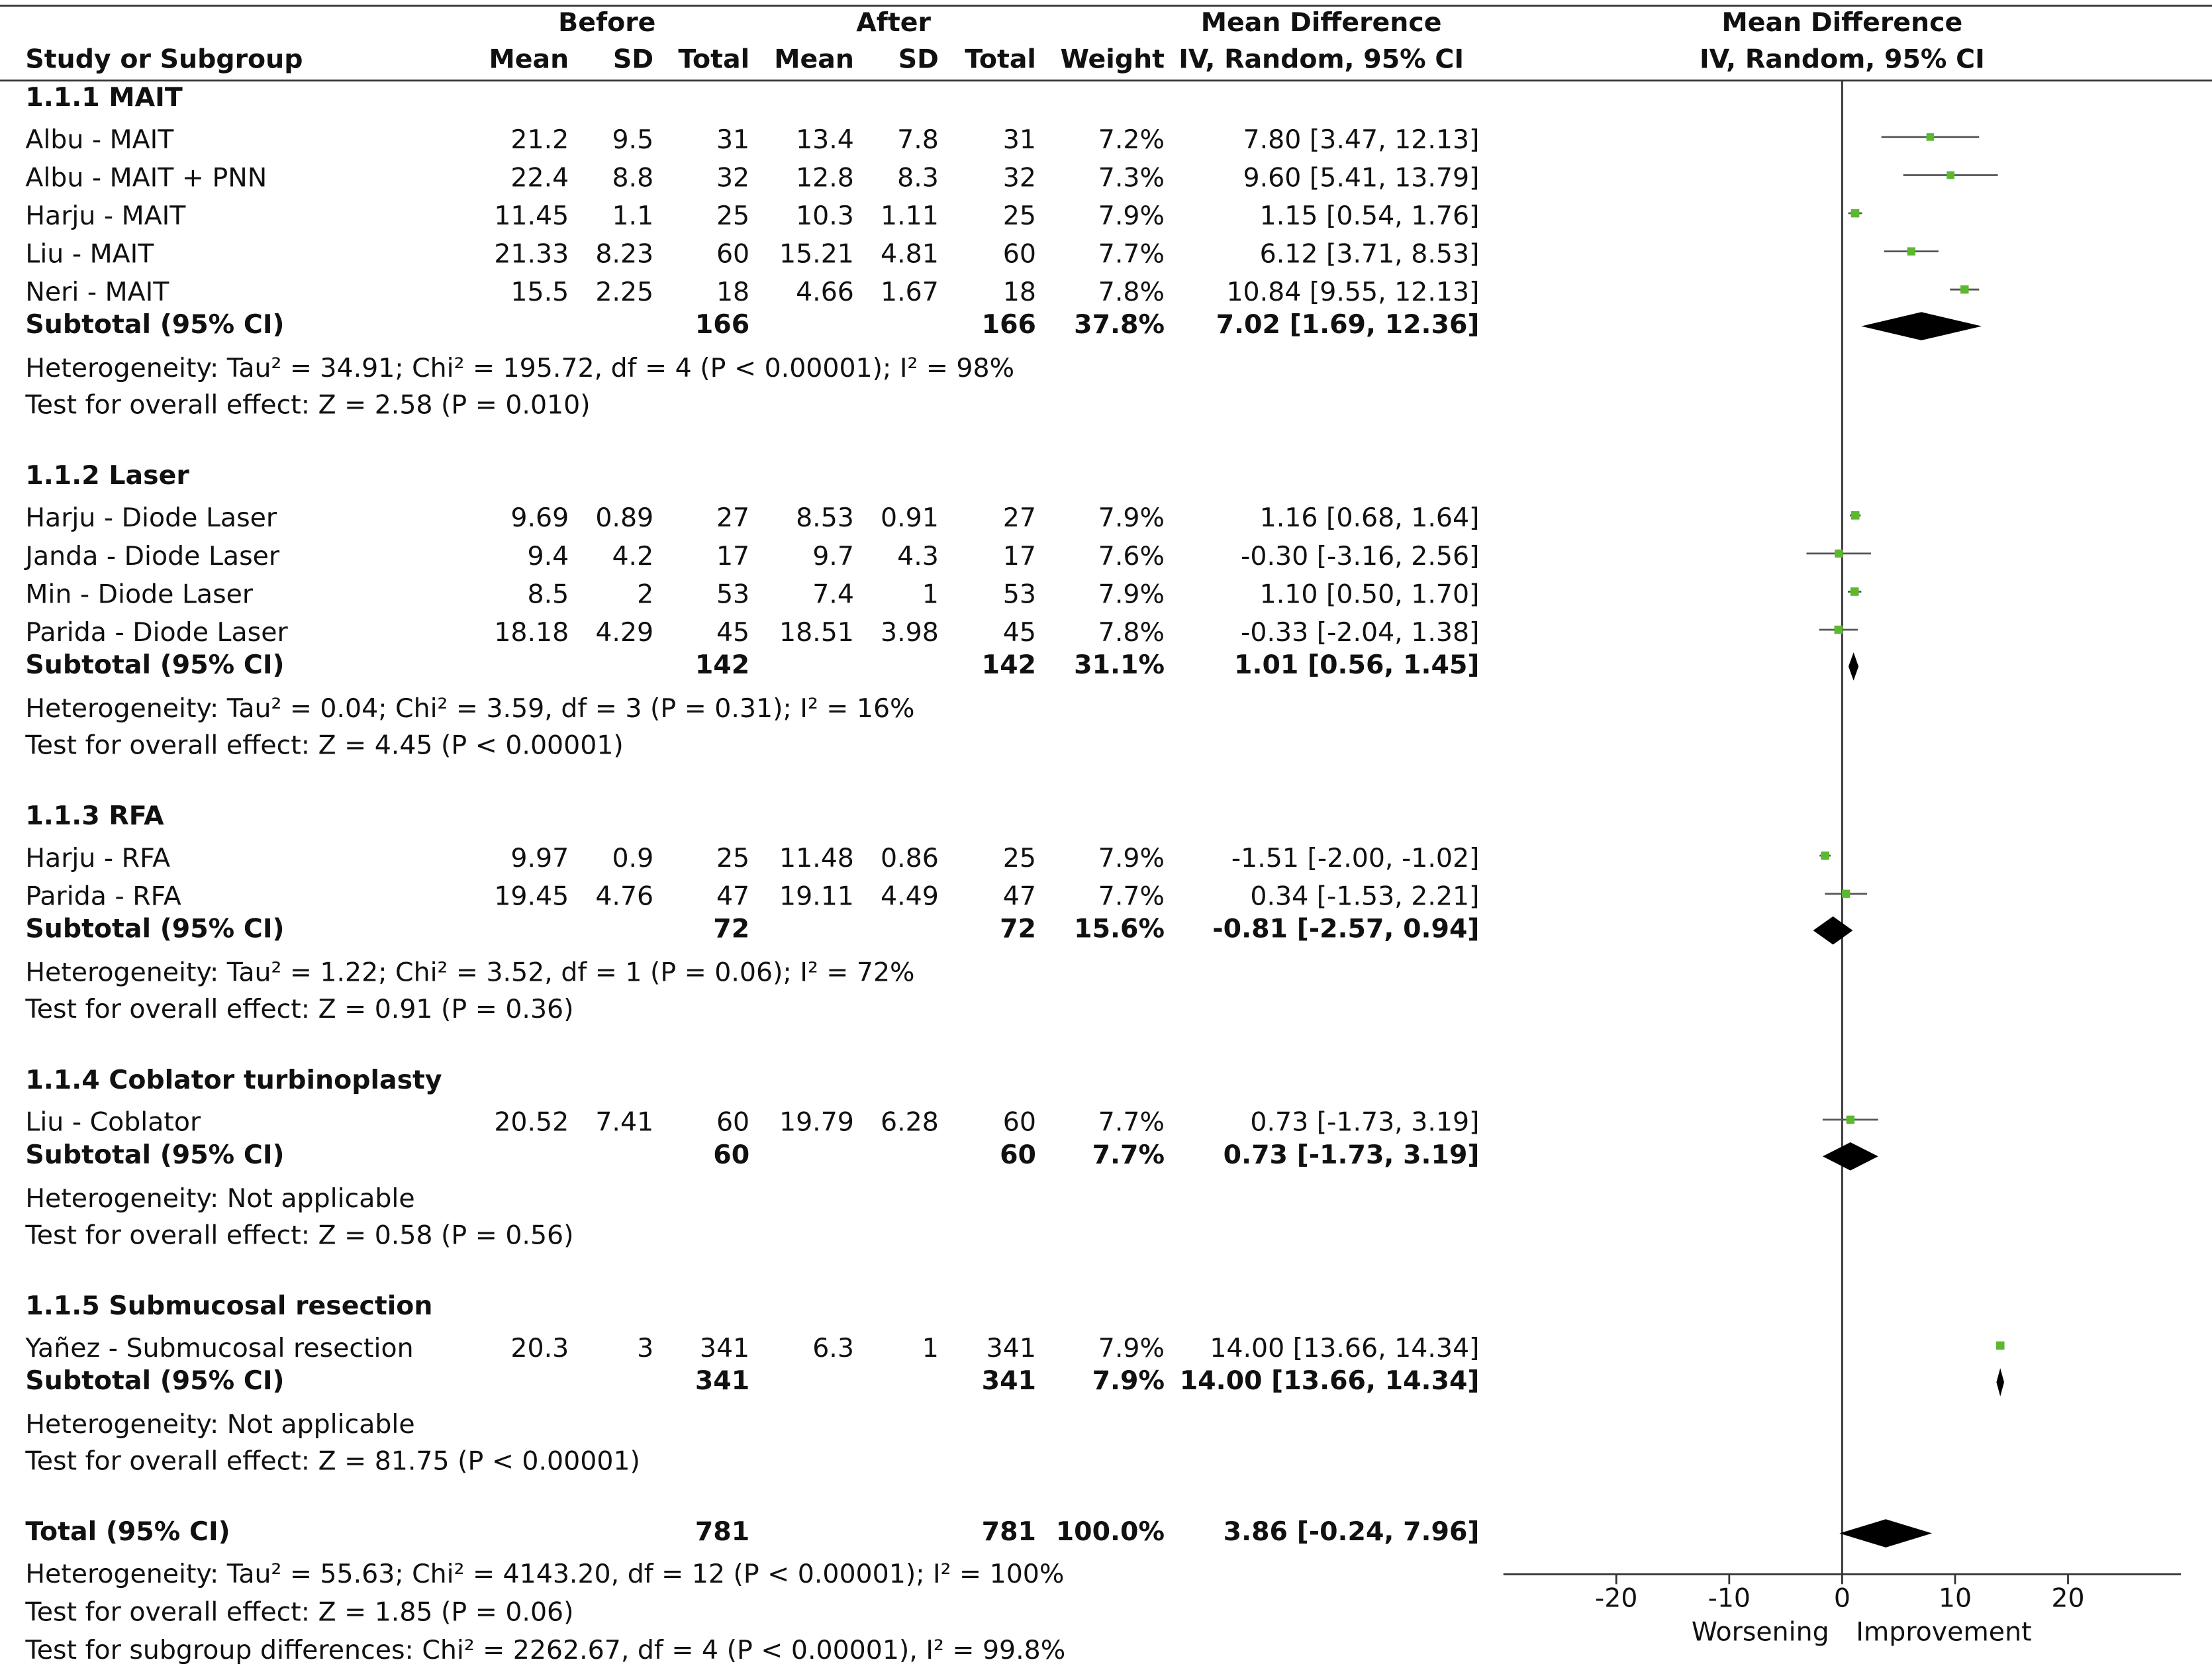 The image size is (2212, 1676). Describe the element at coordinates (1842, 1598) in the screenshot. I see `x-tick-label: 0` at that location.